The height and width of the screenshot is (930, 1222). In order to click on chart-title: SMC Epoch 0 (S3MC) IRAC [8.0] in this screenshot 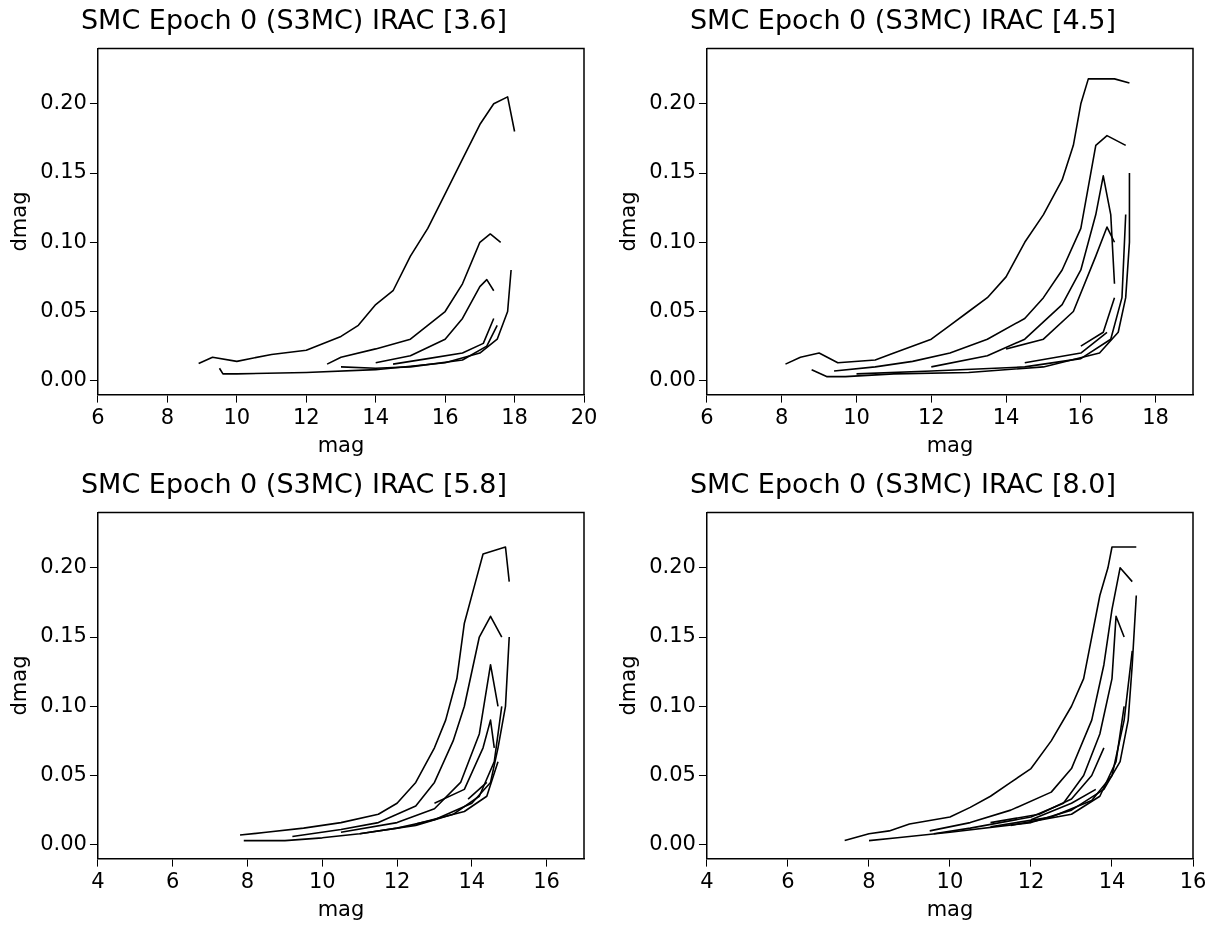, I will do `click(903, 484)`.